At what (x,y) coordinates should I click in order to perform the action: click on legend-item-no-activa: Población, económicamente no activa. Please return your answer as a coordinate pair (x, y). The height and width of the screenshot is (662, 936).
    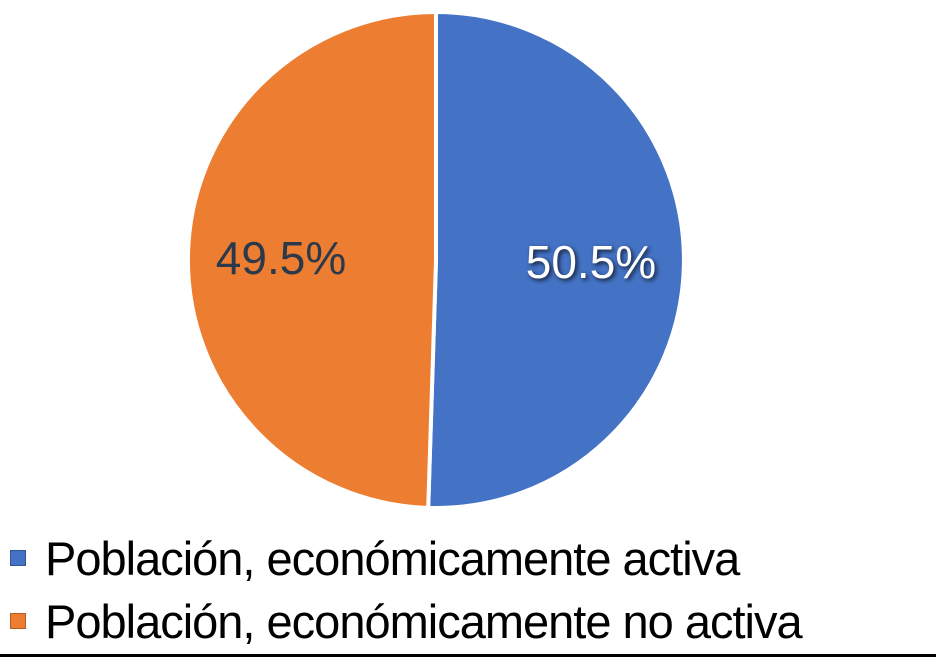
    Looking at the image, I should click on (406, 621).